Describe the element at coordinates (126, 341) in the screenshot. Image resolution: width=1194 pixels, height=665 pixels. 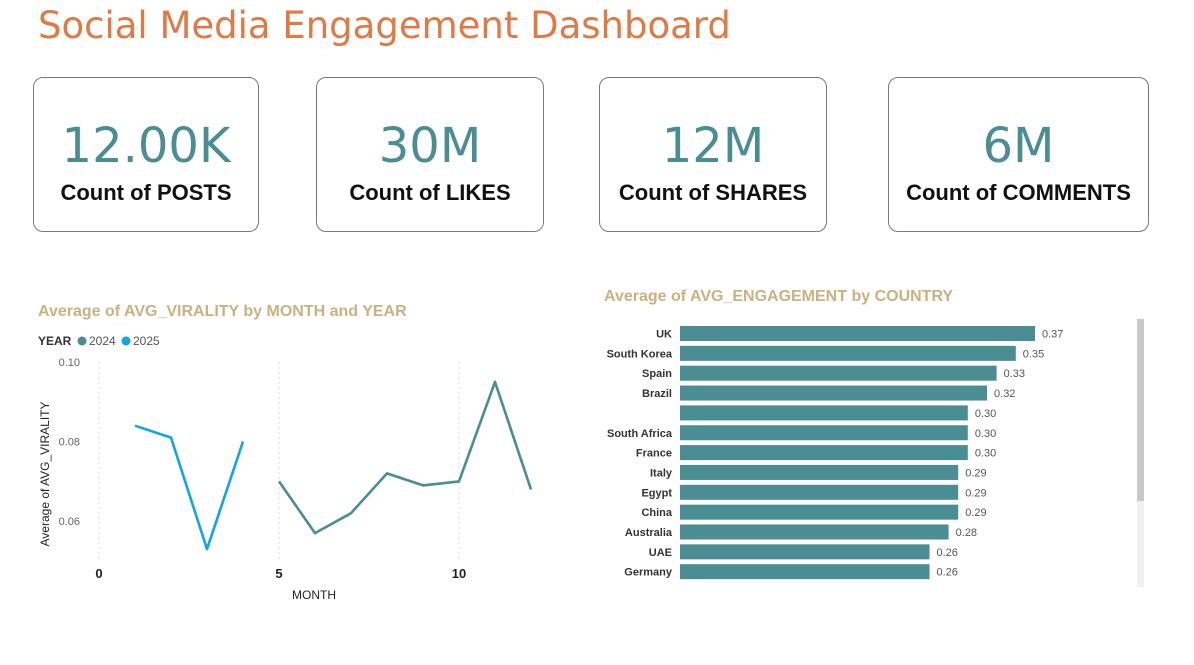
I see `legend-marker-2025` at that location.